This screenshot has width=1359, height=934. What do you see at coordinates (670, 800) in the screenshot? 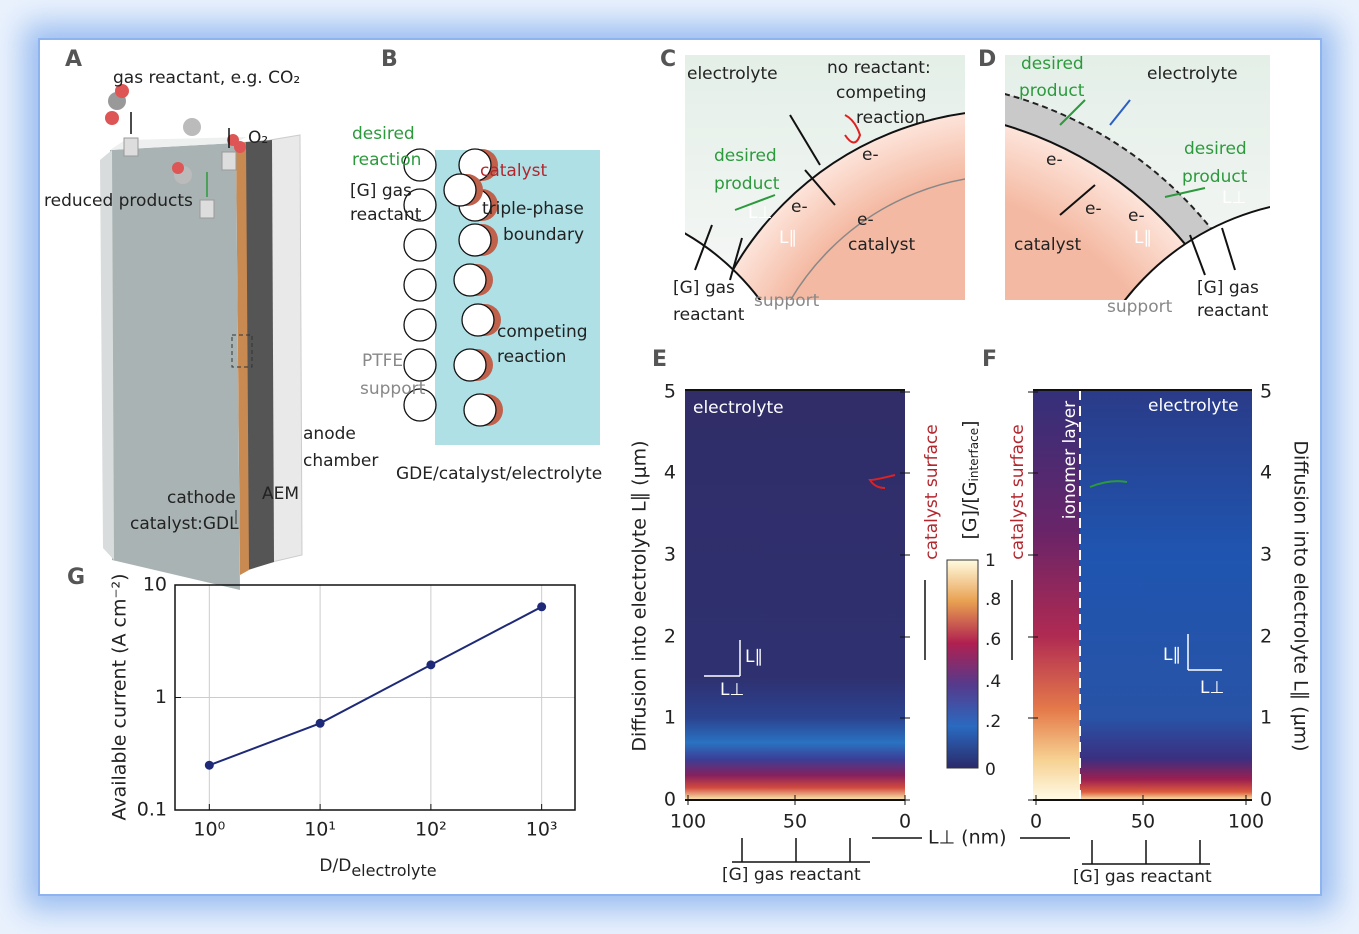
I see `y-tick-label: 0` at bounding box center [670, 800].